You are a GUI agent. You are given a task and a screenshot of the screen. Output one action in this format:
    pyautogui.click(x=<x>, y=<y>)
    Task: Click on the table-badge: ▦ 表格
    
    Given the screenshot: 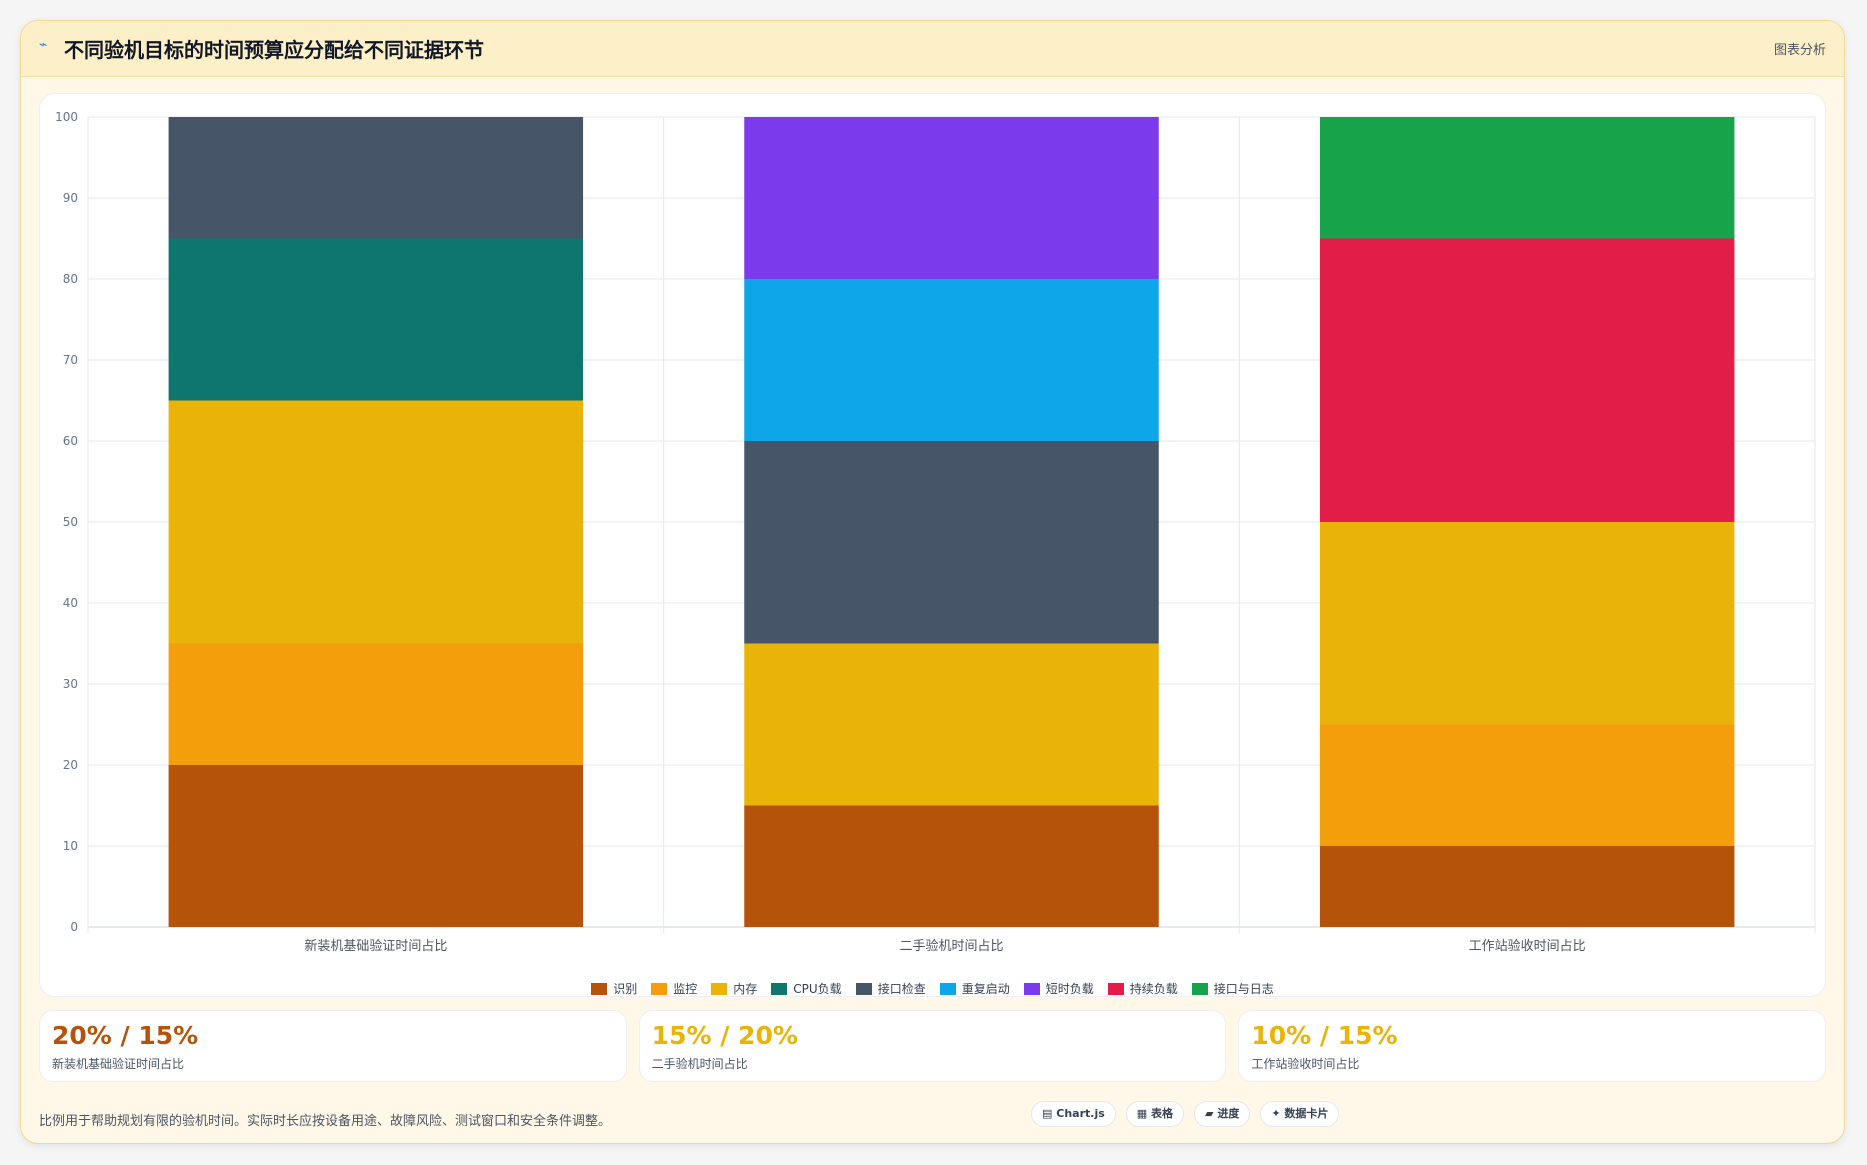 What is the action you would take?
    pyautogui.click(x=1155, y=1114)
    